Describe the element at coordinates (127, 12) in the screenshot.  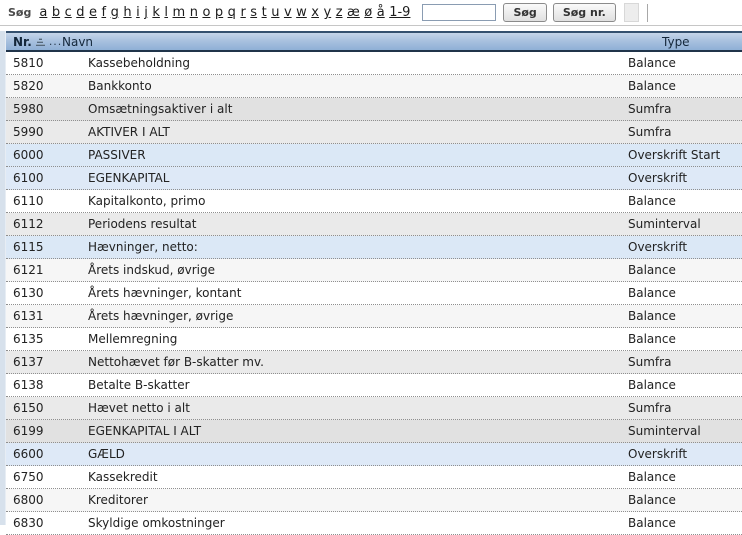
I see `alphabet-link-h: h` at that location.